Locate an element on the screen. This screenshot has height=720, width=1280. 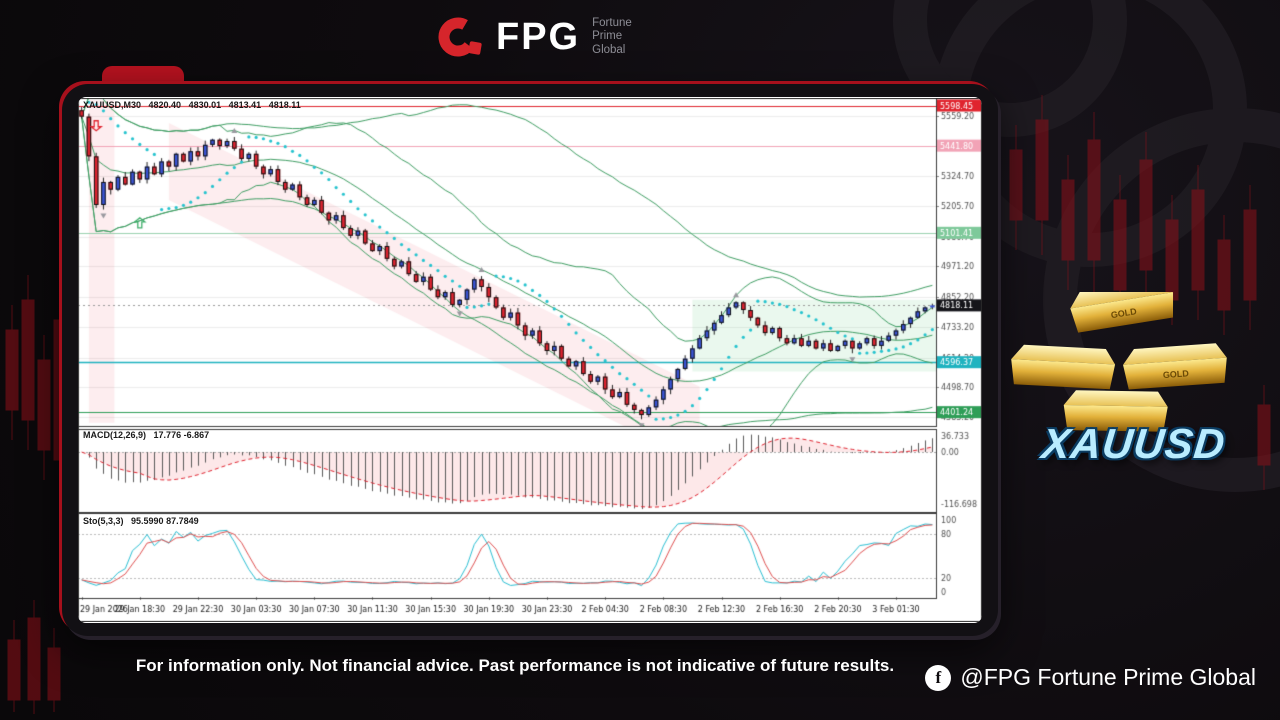
social-handle: @FPG Fortune Prime Global is located at coordinates (1108, 677).